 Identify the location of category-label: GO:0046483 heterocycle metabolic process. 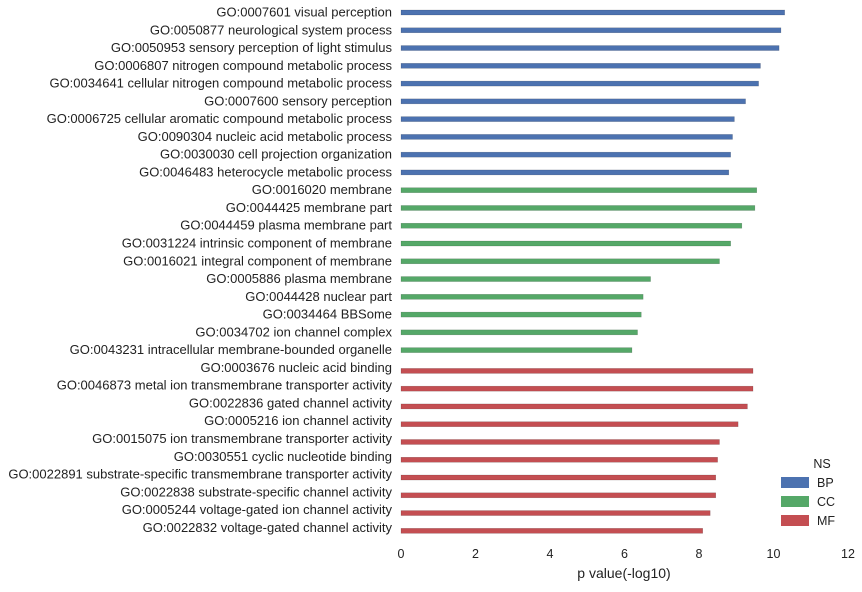
(265, 171).